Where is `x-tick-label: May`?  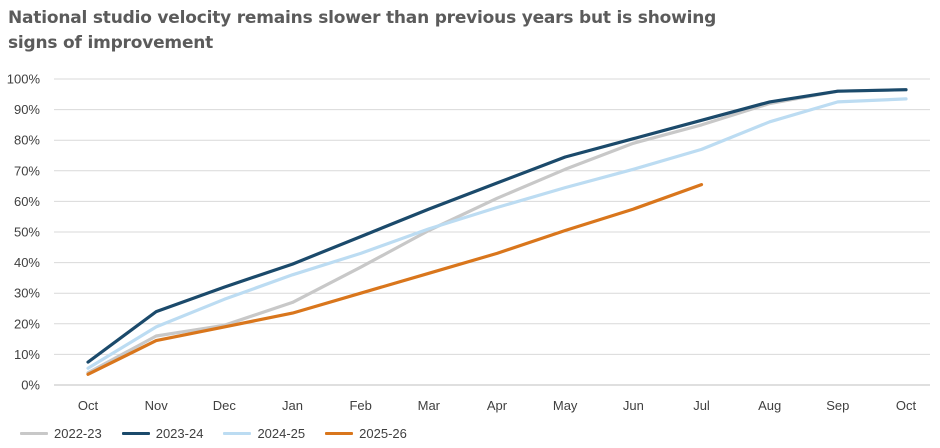 x-tick-label: May is located at coordinates (565, 405).